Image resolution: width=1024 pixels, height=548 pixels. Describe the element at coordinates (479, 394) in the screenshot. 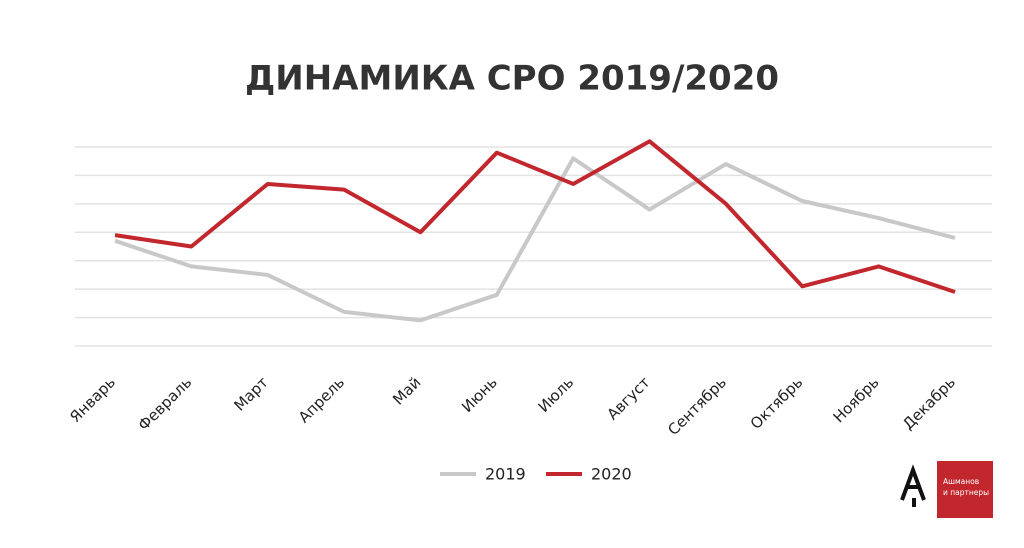

I see `x-tick-label: Июнь` at that location.